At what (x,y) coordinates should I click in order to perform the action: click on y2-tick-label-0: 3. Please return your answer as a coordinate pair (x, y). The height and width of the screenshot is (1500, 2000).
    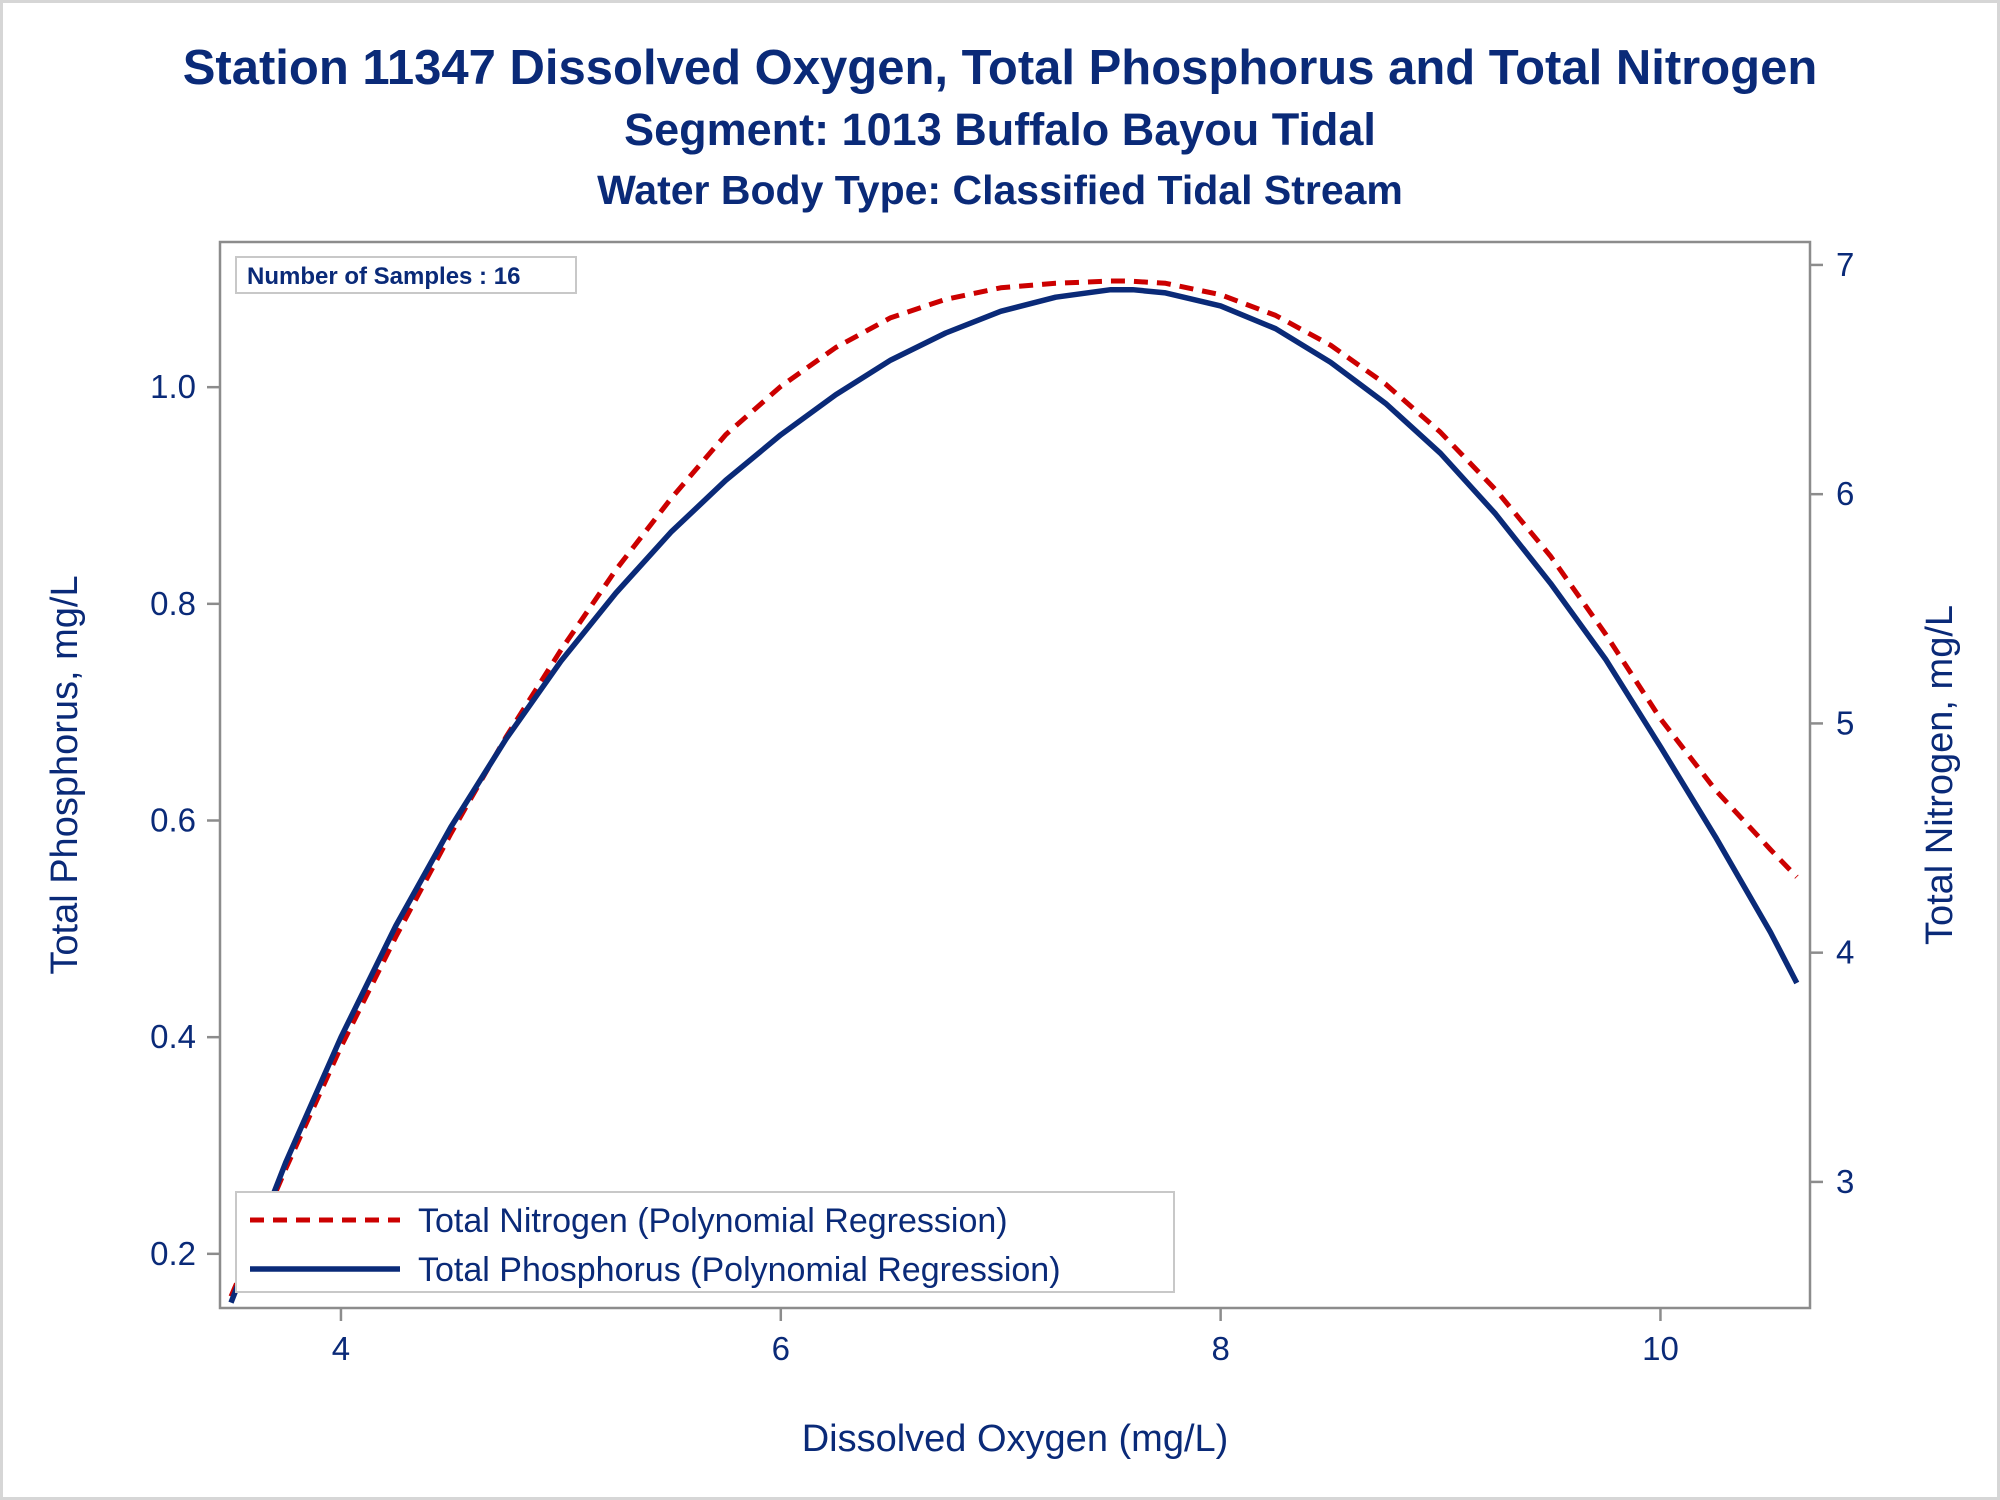
    Looking at the image, I should click on (1845, 1181).